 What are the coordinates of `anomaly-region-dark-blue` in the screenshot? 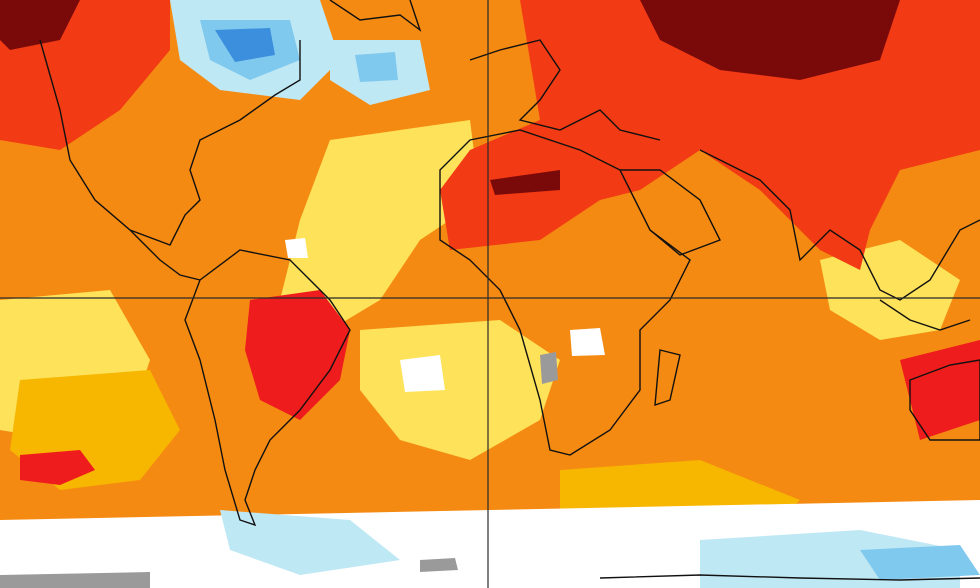 It's located at (245, 45).